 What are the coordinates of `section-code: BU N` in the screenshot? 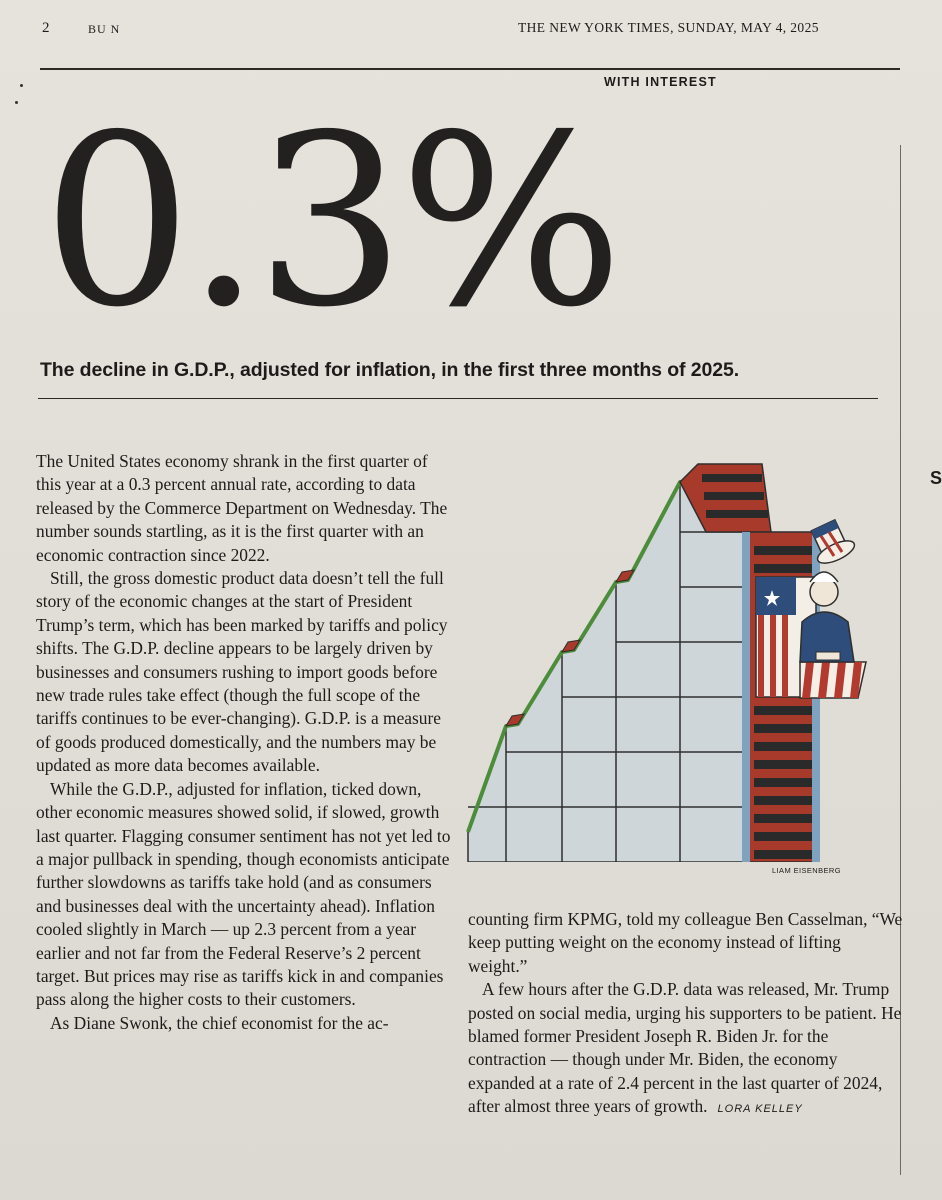 It's located at (104, 29).